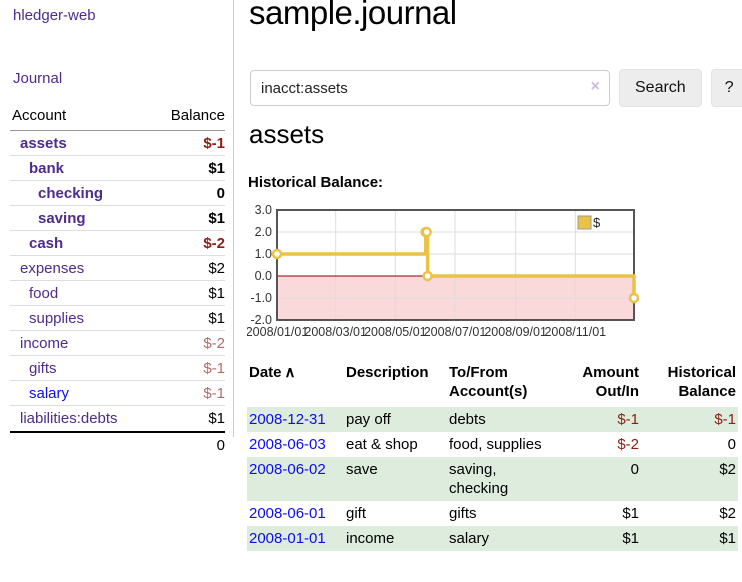  Describe the element at coordinates (44, 293) in the screenshot. I see `sidebar-account-food: food` at that location.